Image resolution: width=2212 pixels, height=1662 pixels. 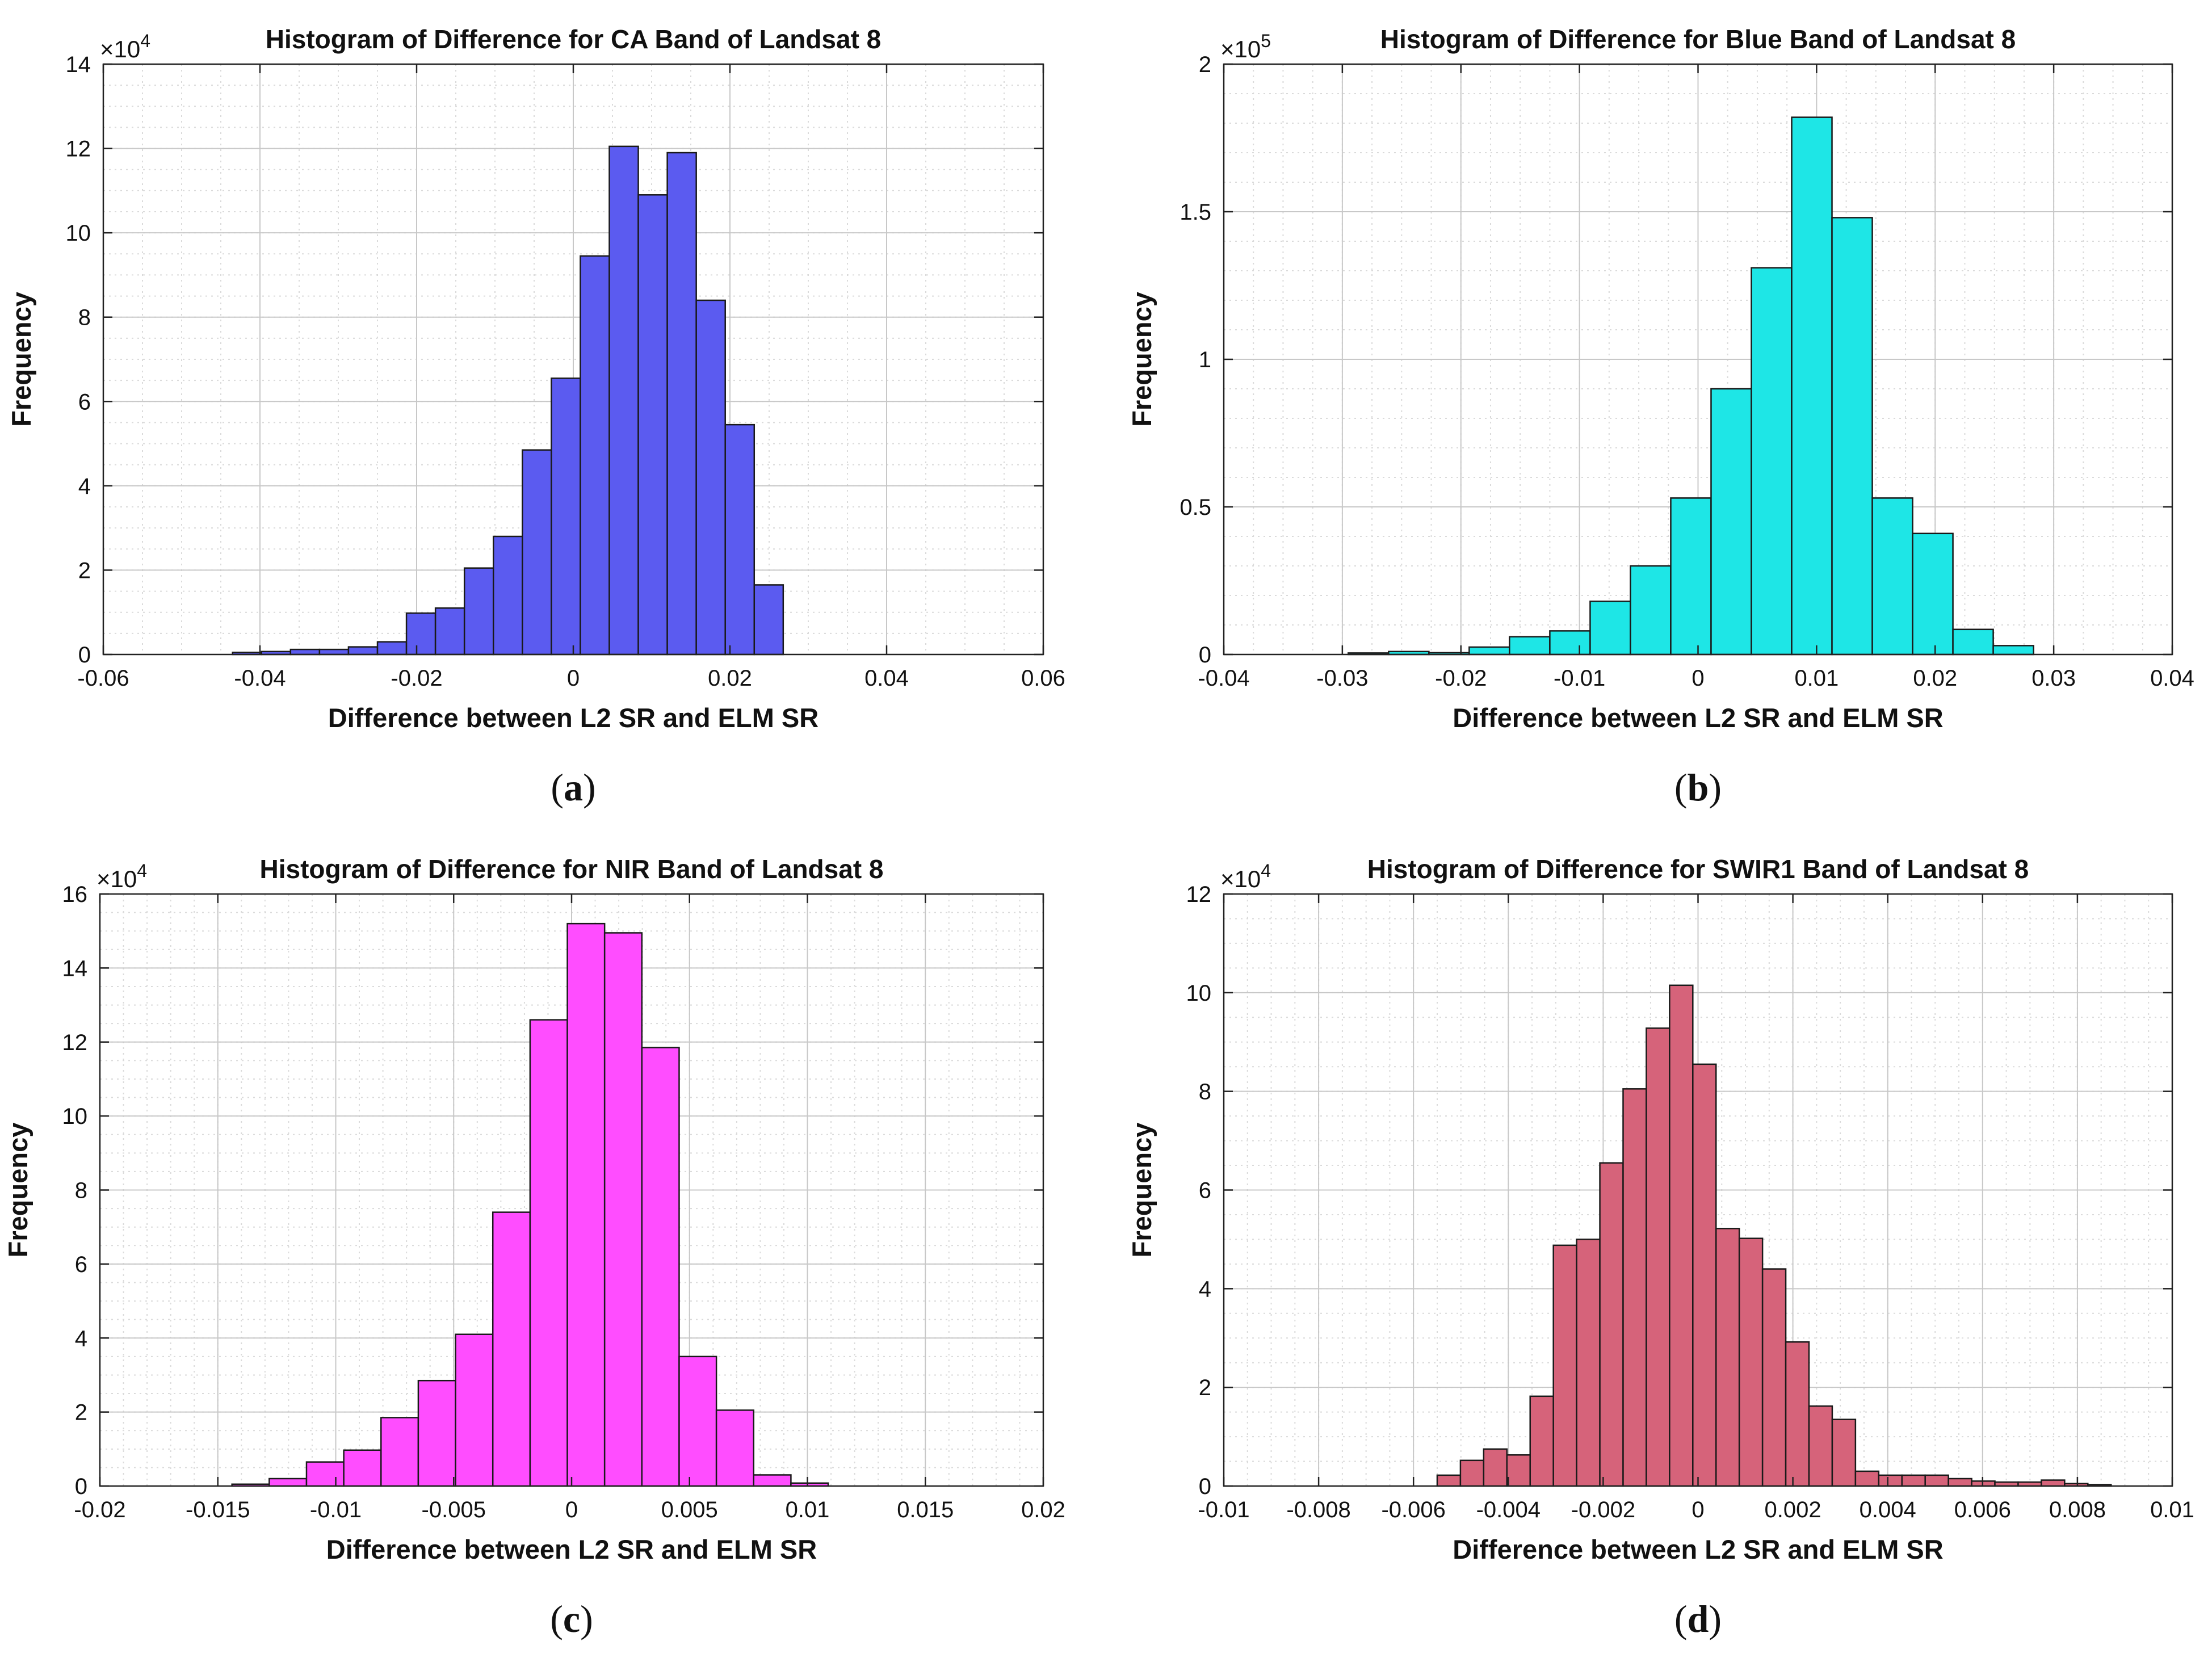 I want to click on x-tick-label: 0.002, so click(x=1793, y=1509).